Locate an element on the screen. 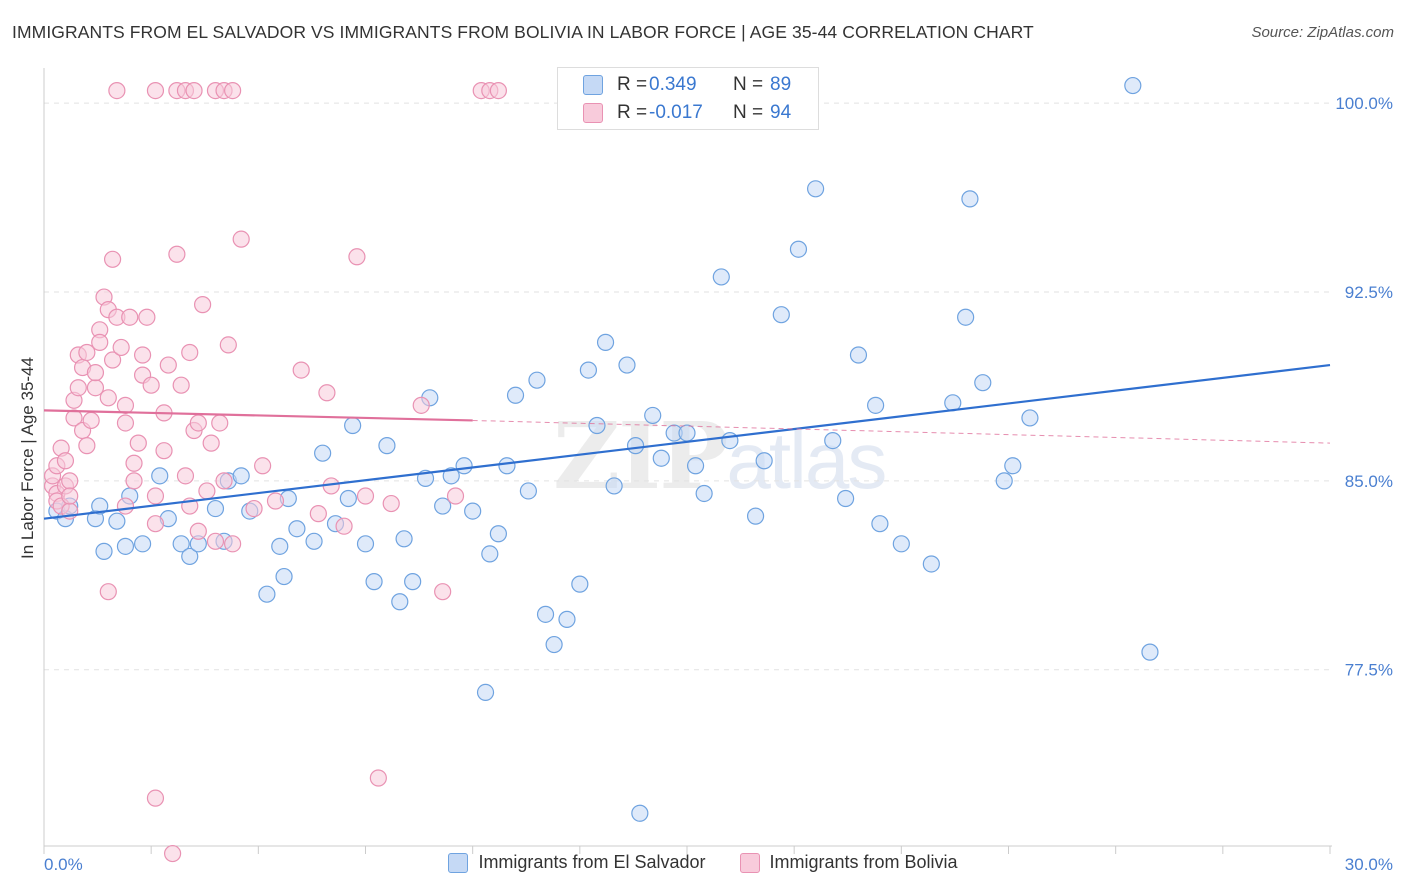  y-axis-label: In Labor Force | Age 35-44 is located at coordinates (27, 458).